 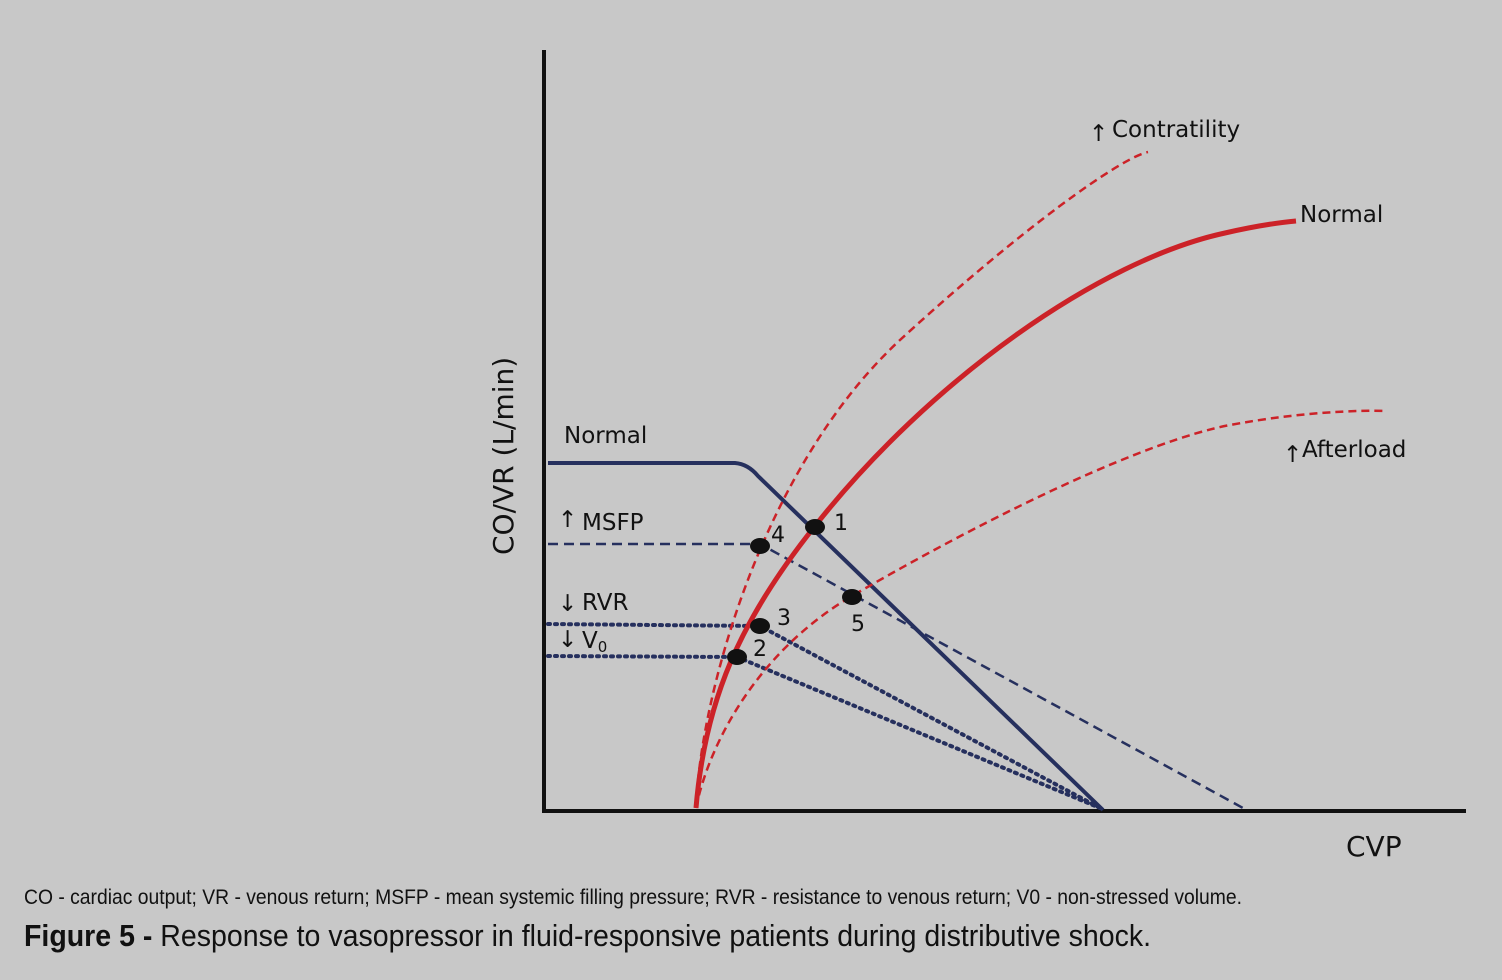 What do you see at coordinates (852, 597) in the screenshot?
I see `point-5-marker` at bounding box center [852, 597].